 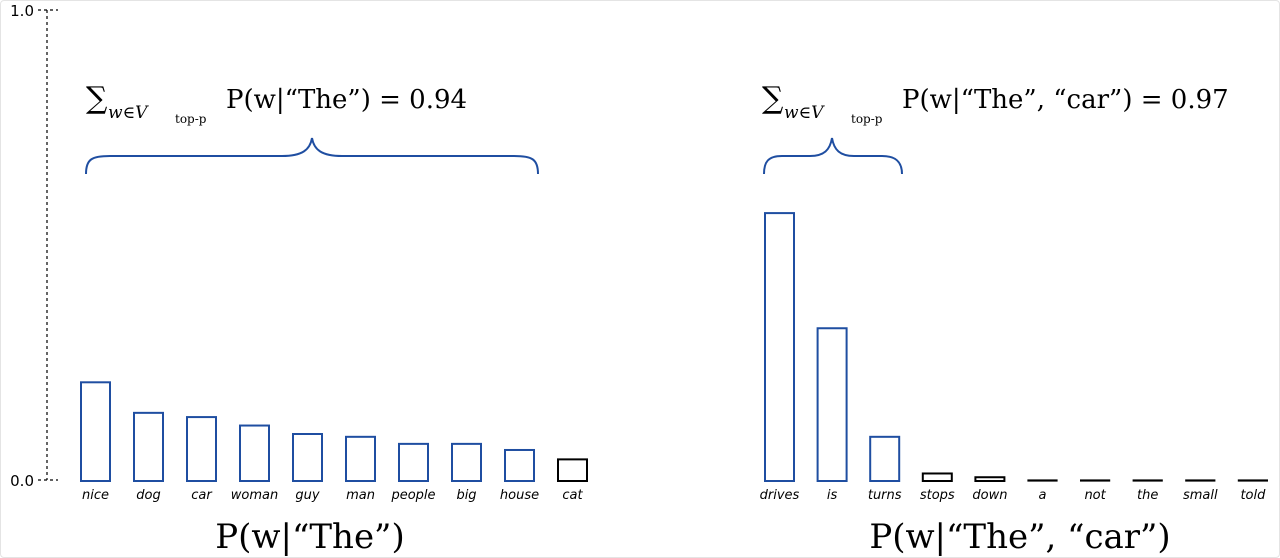 I want to click on y-tick-label-bottom: 0.0, so click(x=22, y=481).